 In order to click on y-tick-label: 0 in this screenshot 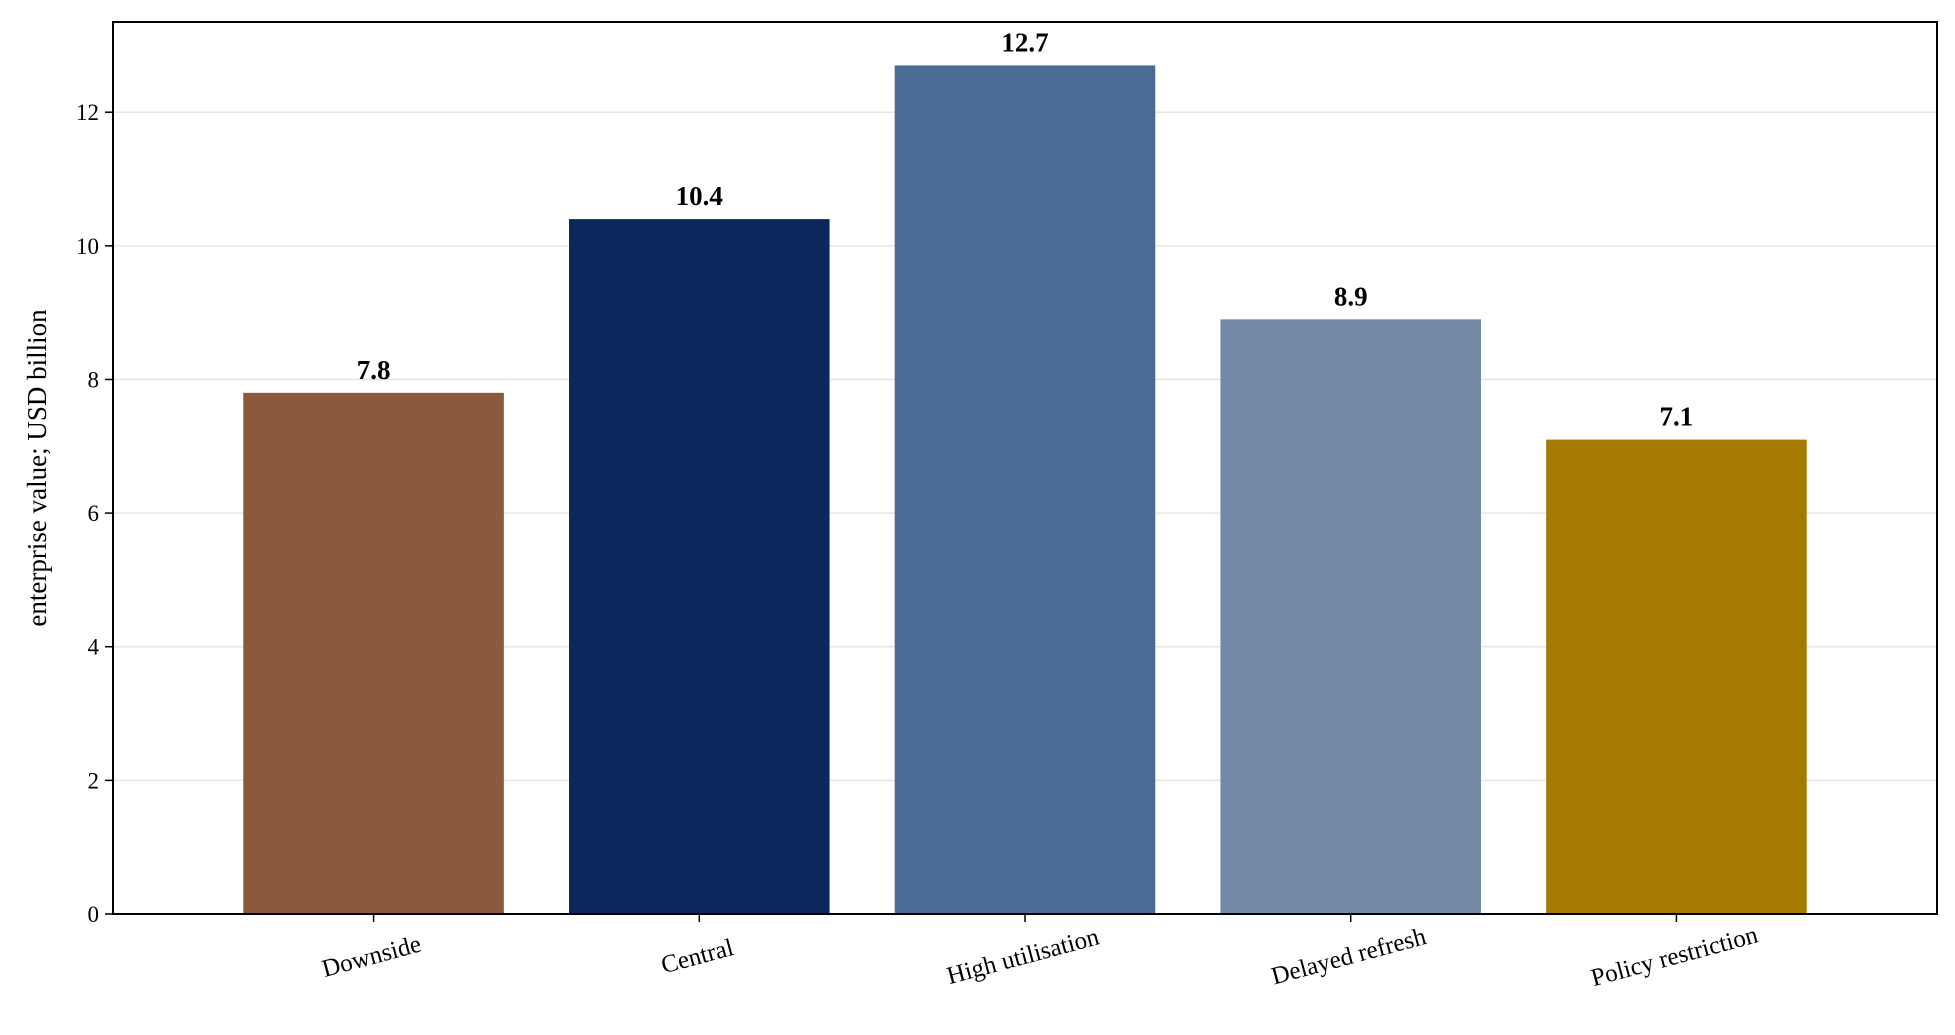, I will do `click(94, 914)`.